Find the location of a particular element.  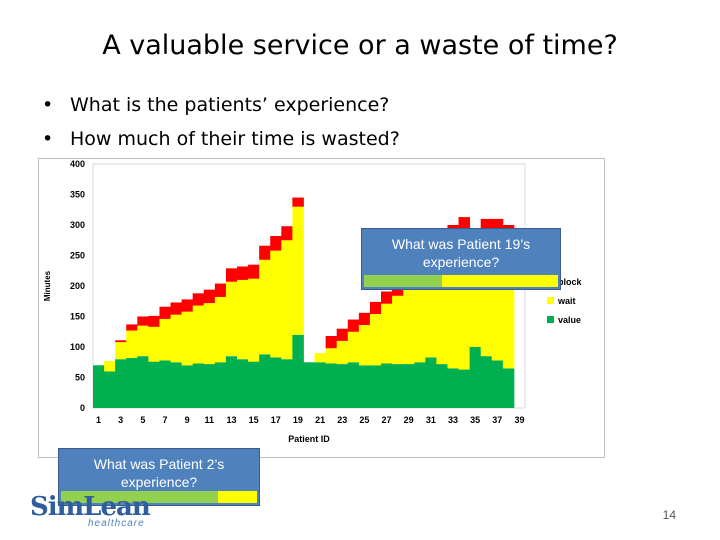

x-tick-label: 5 is located at coordinates (142, 420).